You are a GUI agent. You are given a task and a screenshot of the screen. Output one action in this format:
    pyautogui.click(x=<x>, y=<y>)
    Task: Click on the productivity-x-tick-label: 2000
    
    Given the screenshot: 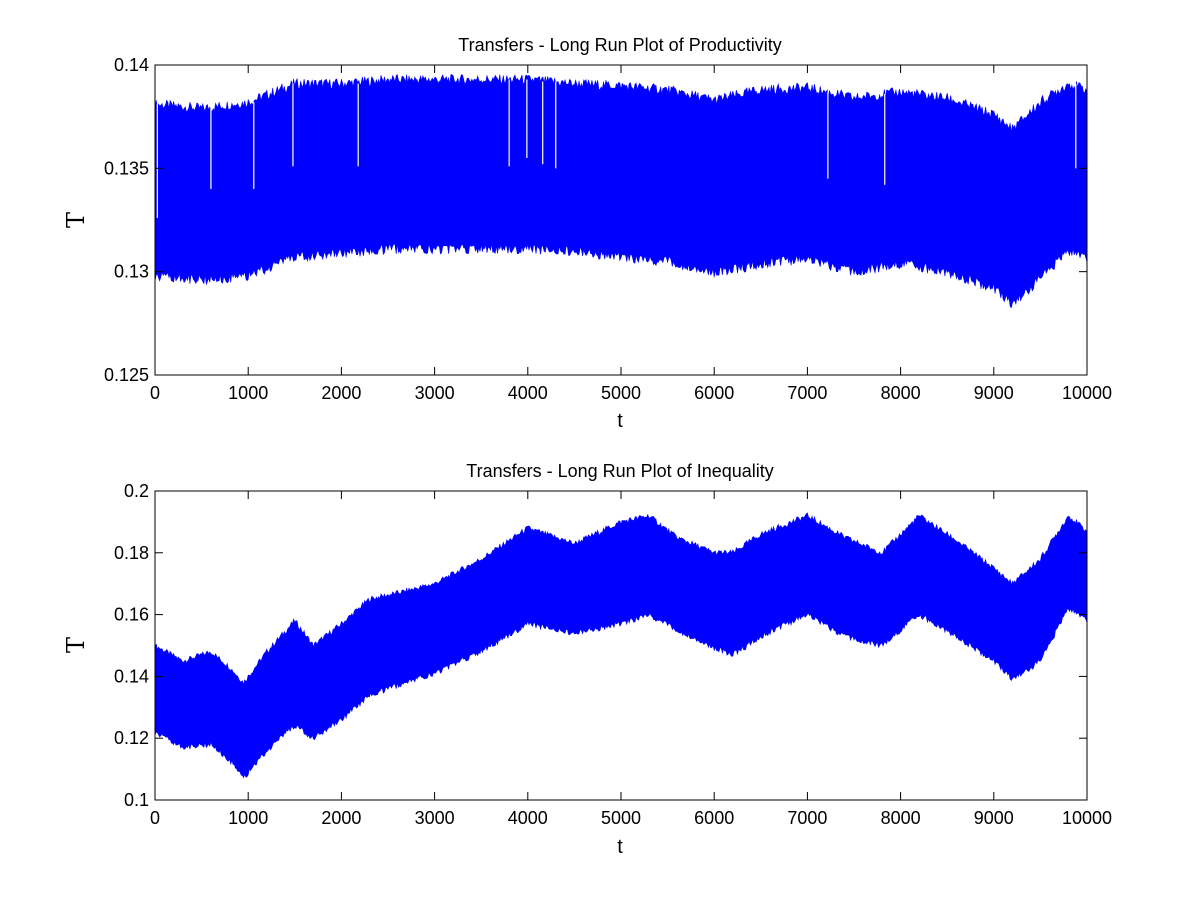 What is the action you would take?
    pyautogui.click(x=341, y=393)
    